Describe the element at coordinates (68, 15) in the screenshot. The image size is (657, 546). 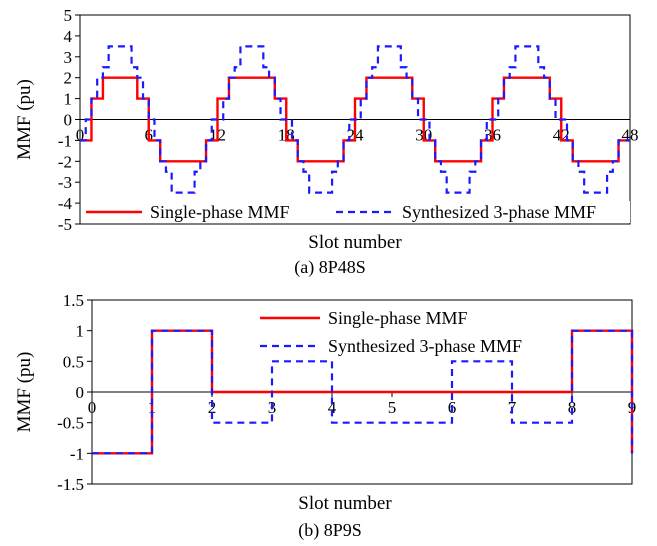
I see `y-tick-label: 5` at that location.